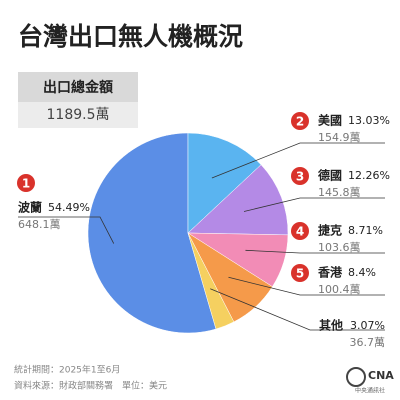 The height and width of the screenshot is (400, 400). I want to click on total-box, so click(78, 87).